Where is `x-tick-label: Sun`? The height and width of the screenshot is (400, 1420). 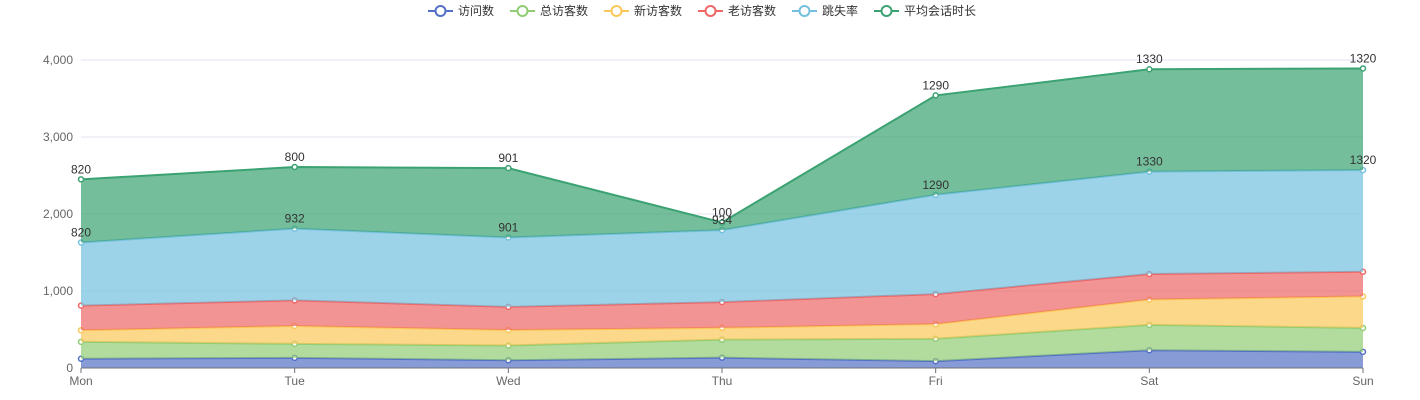 x-tick-label: Sun is located at coordinates (1362, 381).